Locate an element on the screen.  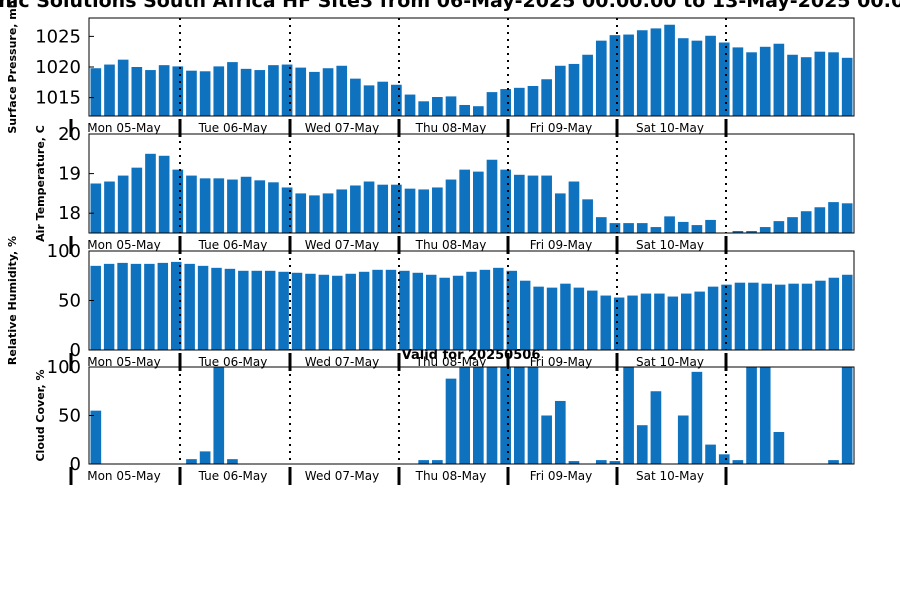
y-tick-label: 20 is located at coordinates (69, 134).